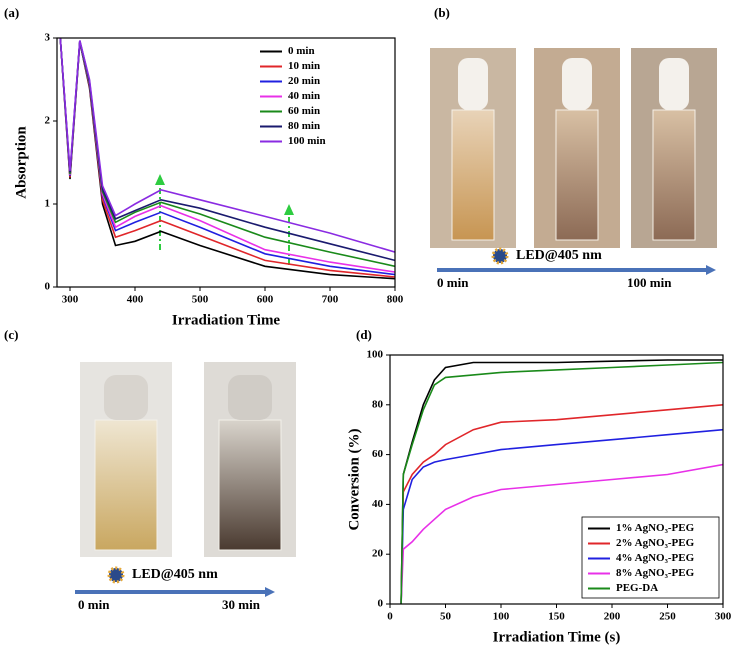  I want to click on legend-label: 0 min, so click(301, 51).